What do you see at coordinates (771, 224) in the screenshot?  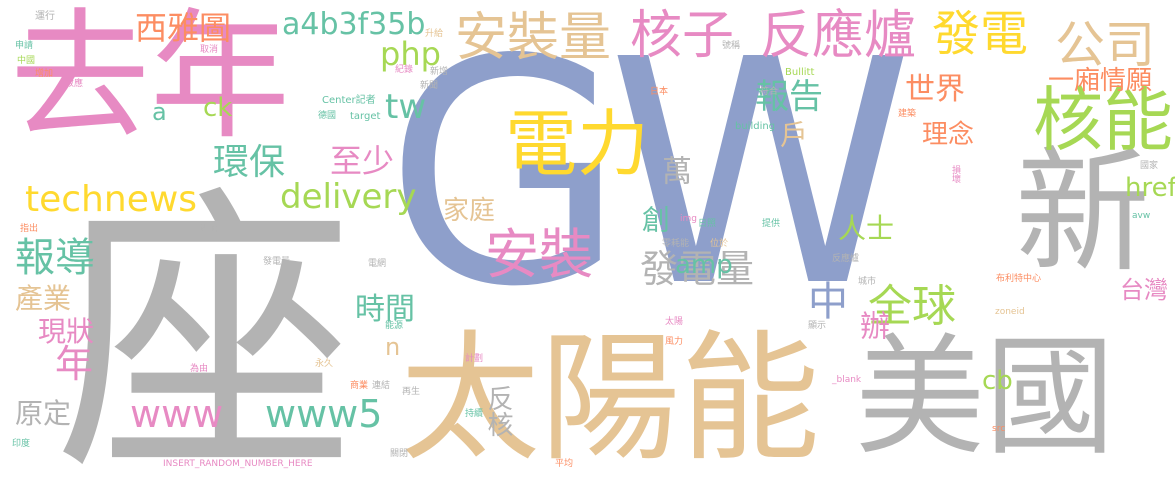 I see `word-tigong: 提供` at bounding box center [771, 224].